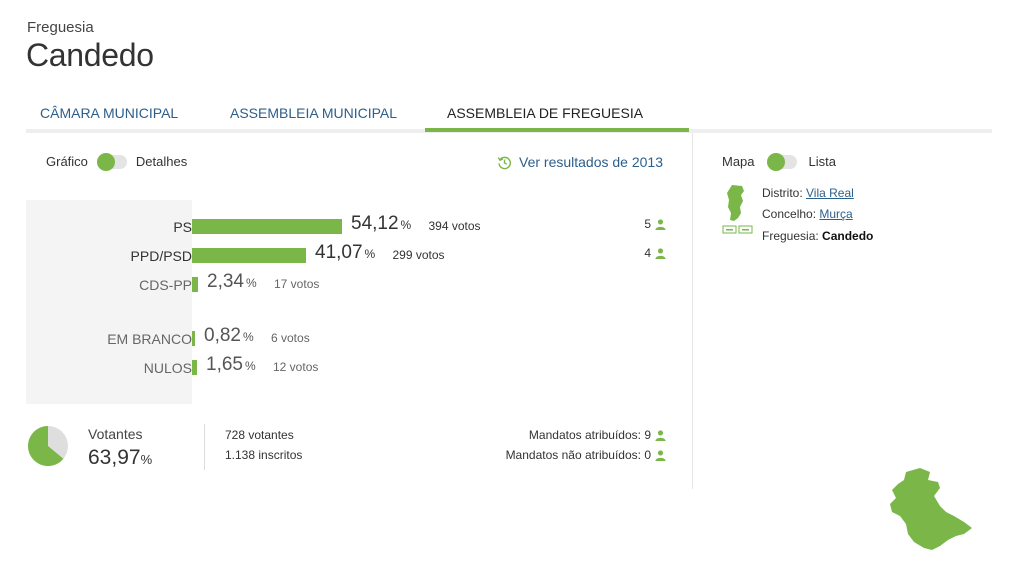  What do you see at coordinates (848, 236) in the screenshot?
I see `parish-name: Candedo` at bounding box center [848, 236].